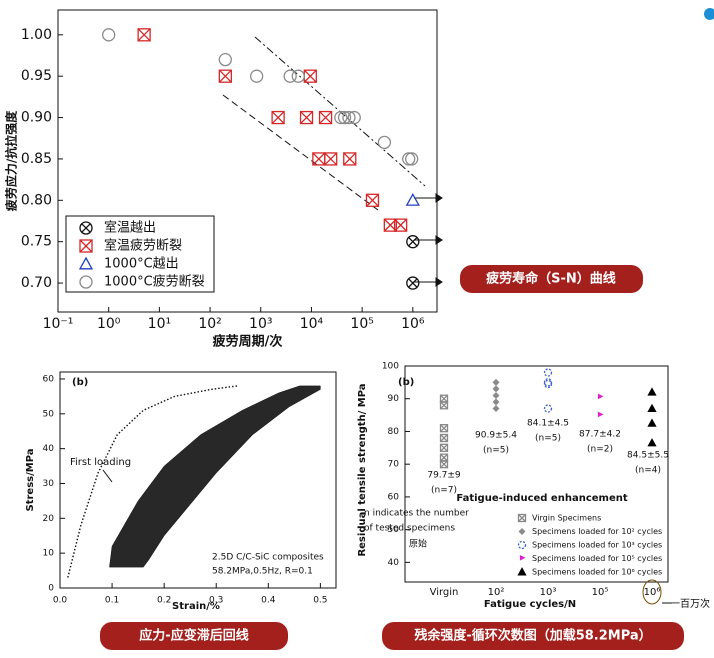 The image size is (714, 658). What do you see at coordinates (394, 563) in the screenshot?
I see `y-tick-label: 40` at bounding box center [394, 563].